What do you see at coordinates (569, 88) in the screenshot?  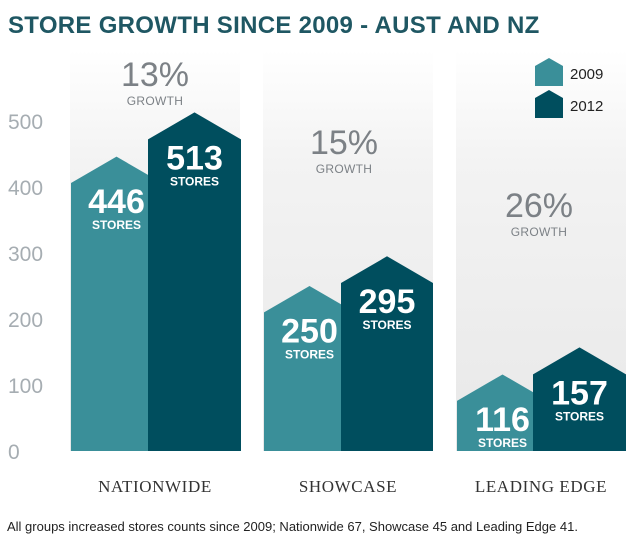 I see `legend: 2009 2012` at bounding box center [569, 88].